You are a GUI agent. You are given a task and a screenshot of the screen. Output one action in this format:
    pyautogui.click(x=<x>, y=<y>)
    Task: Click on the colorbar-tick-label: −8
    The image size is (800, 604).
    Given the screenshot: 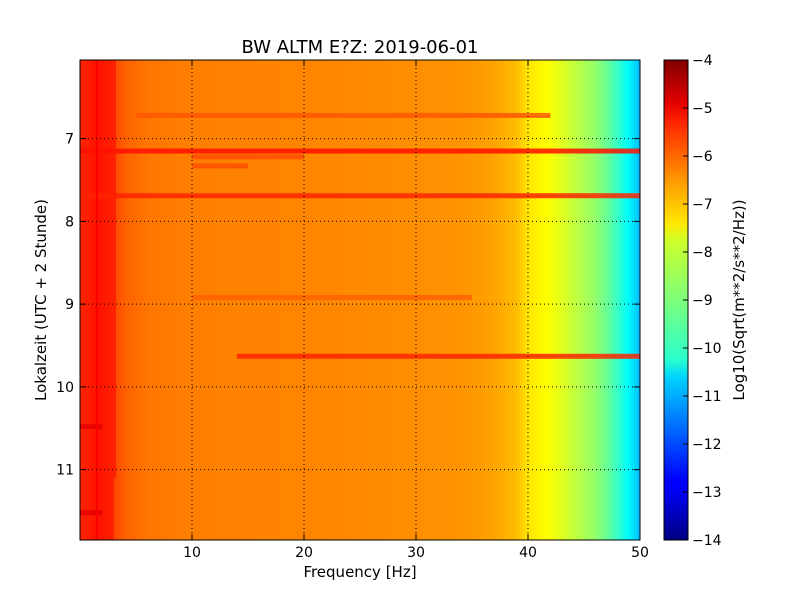 What is the action you would take?
    pyautogui.click(x=702, y=253)
    